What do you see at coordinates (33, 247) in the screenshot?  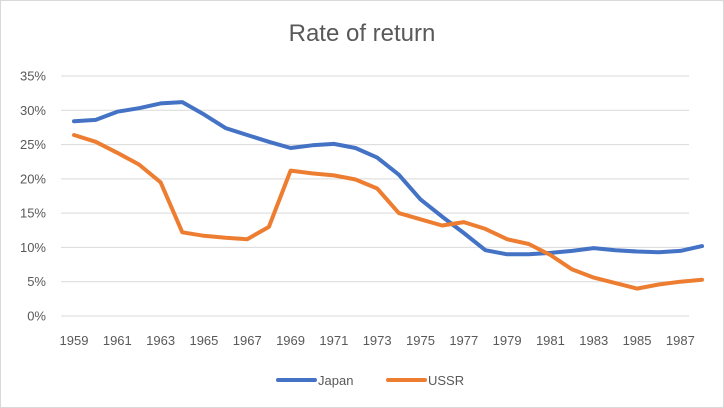 I see `y-tick-label: 10%` at bounding box center [33, 247].